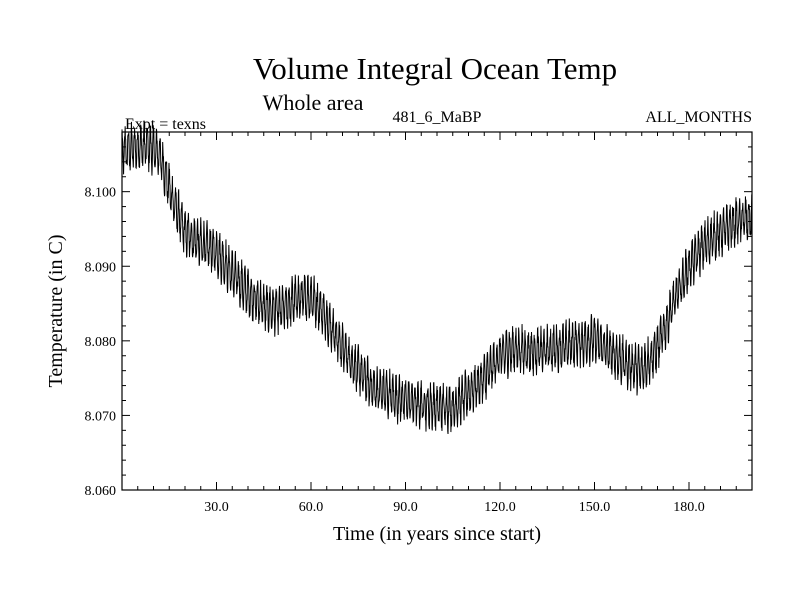 The image size is (800, 600). What do you see at coordinates (500, 507) in the screenshot?
I see `x-tick-label: 120.0` at bounding box center [500, 507].